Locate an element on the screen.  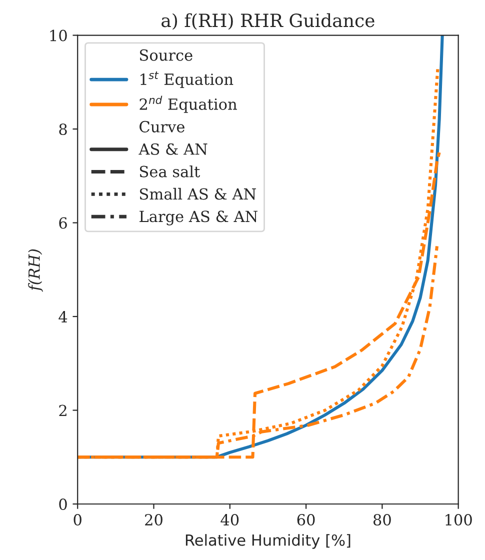
x-tick-label: 100 is located at coordinates (459, 520).